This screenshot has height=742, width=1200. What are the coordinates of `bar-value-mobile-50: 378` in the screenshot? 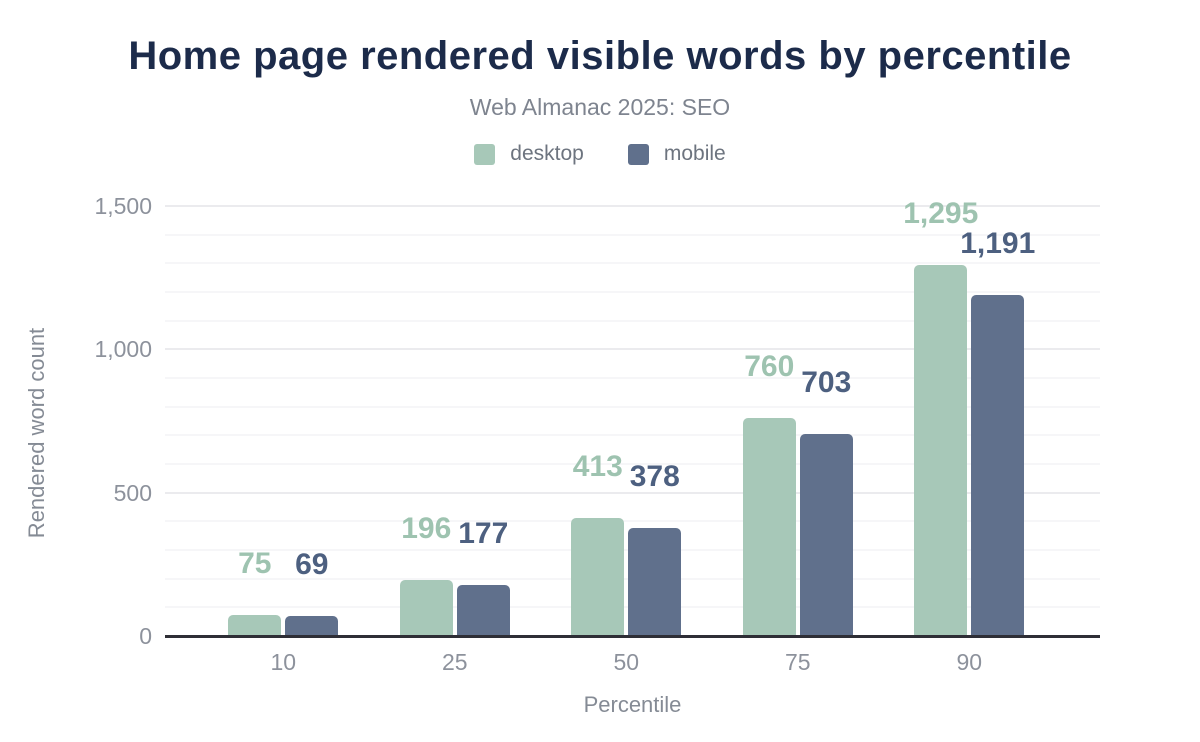 It's located at (654, 476).